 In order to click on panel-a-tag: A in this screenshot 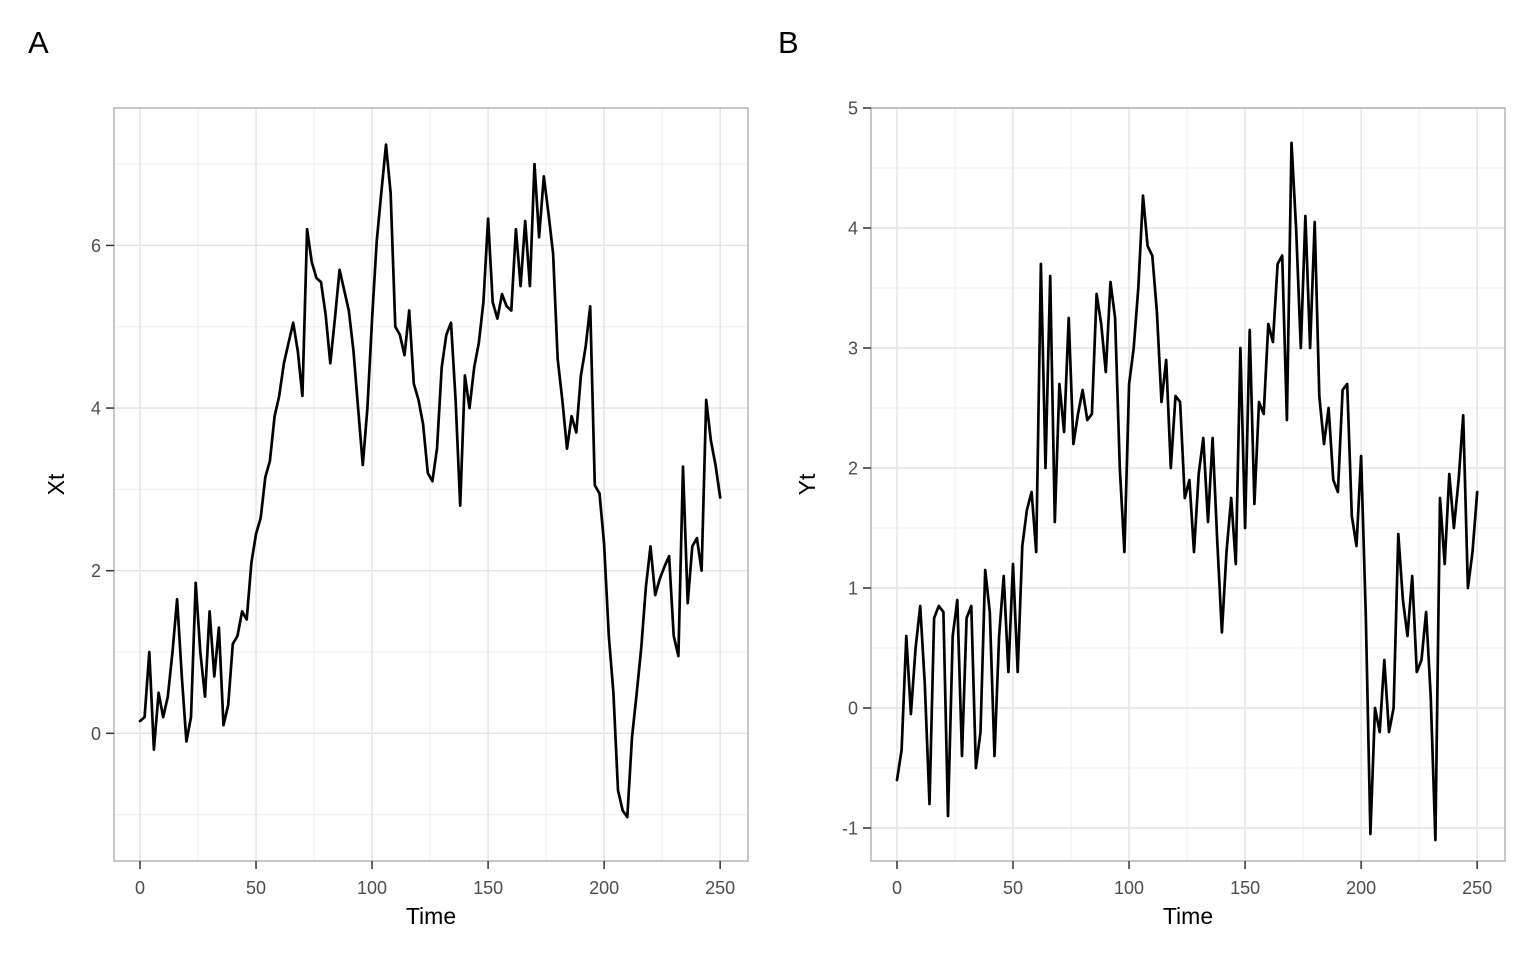, I will do `click(38, 42)`.